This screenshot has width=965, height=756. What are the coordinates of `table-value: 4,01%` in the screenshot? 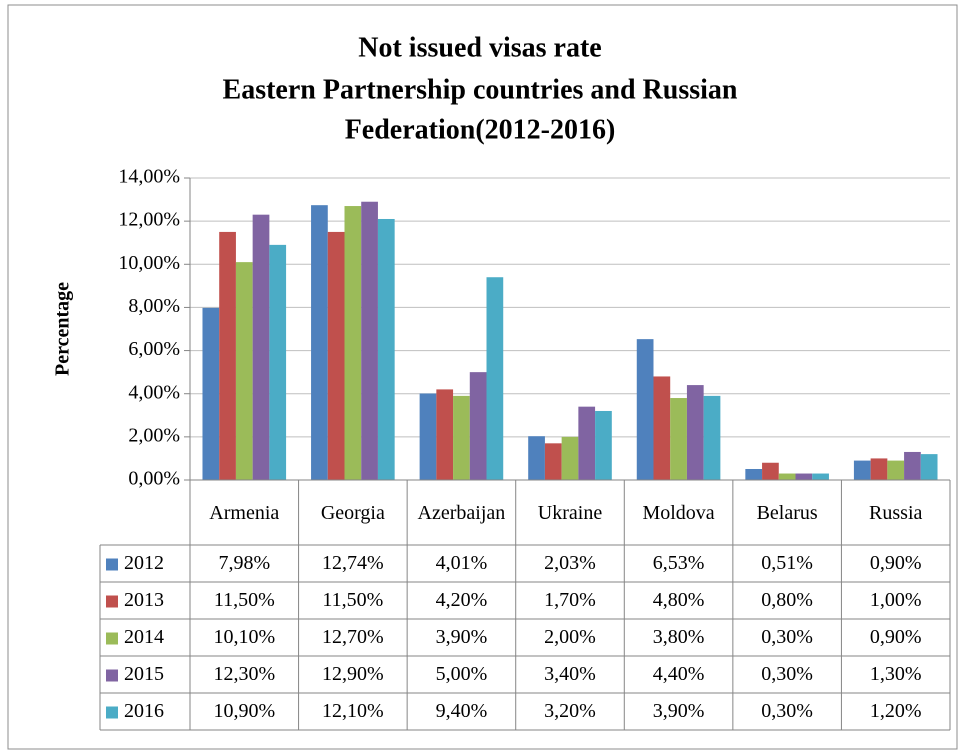 It's located at (462, 563).